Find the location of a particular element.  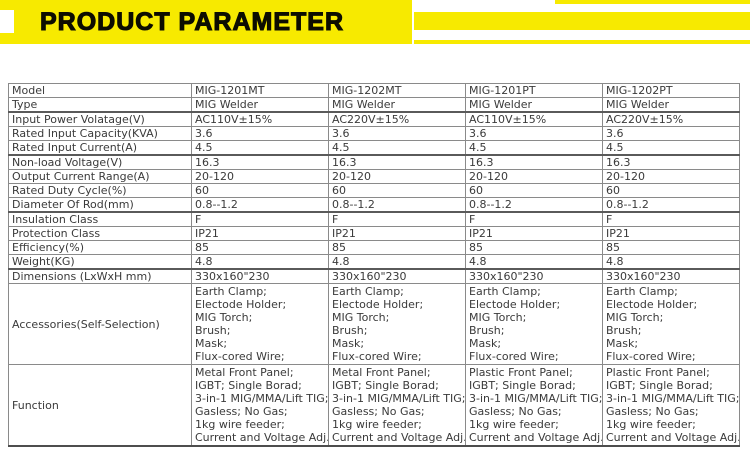

banner-stripe-bottom is located at coordinates (582, 42).